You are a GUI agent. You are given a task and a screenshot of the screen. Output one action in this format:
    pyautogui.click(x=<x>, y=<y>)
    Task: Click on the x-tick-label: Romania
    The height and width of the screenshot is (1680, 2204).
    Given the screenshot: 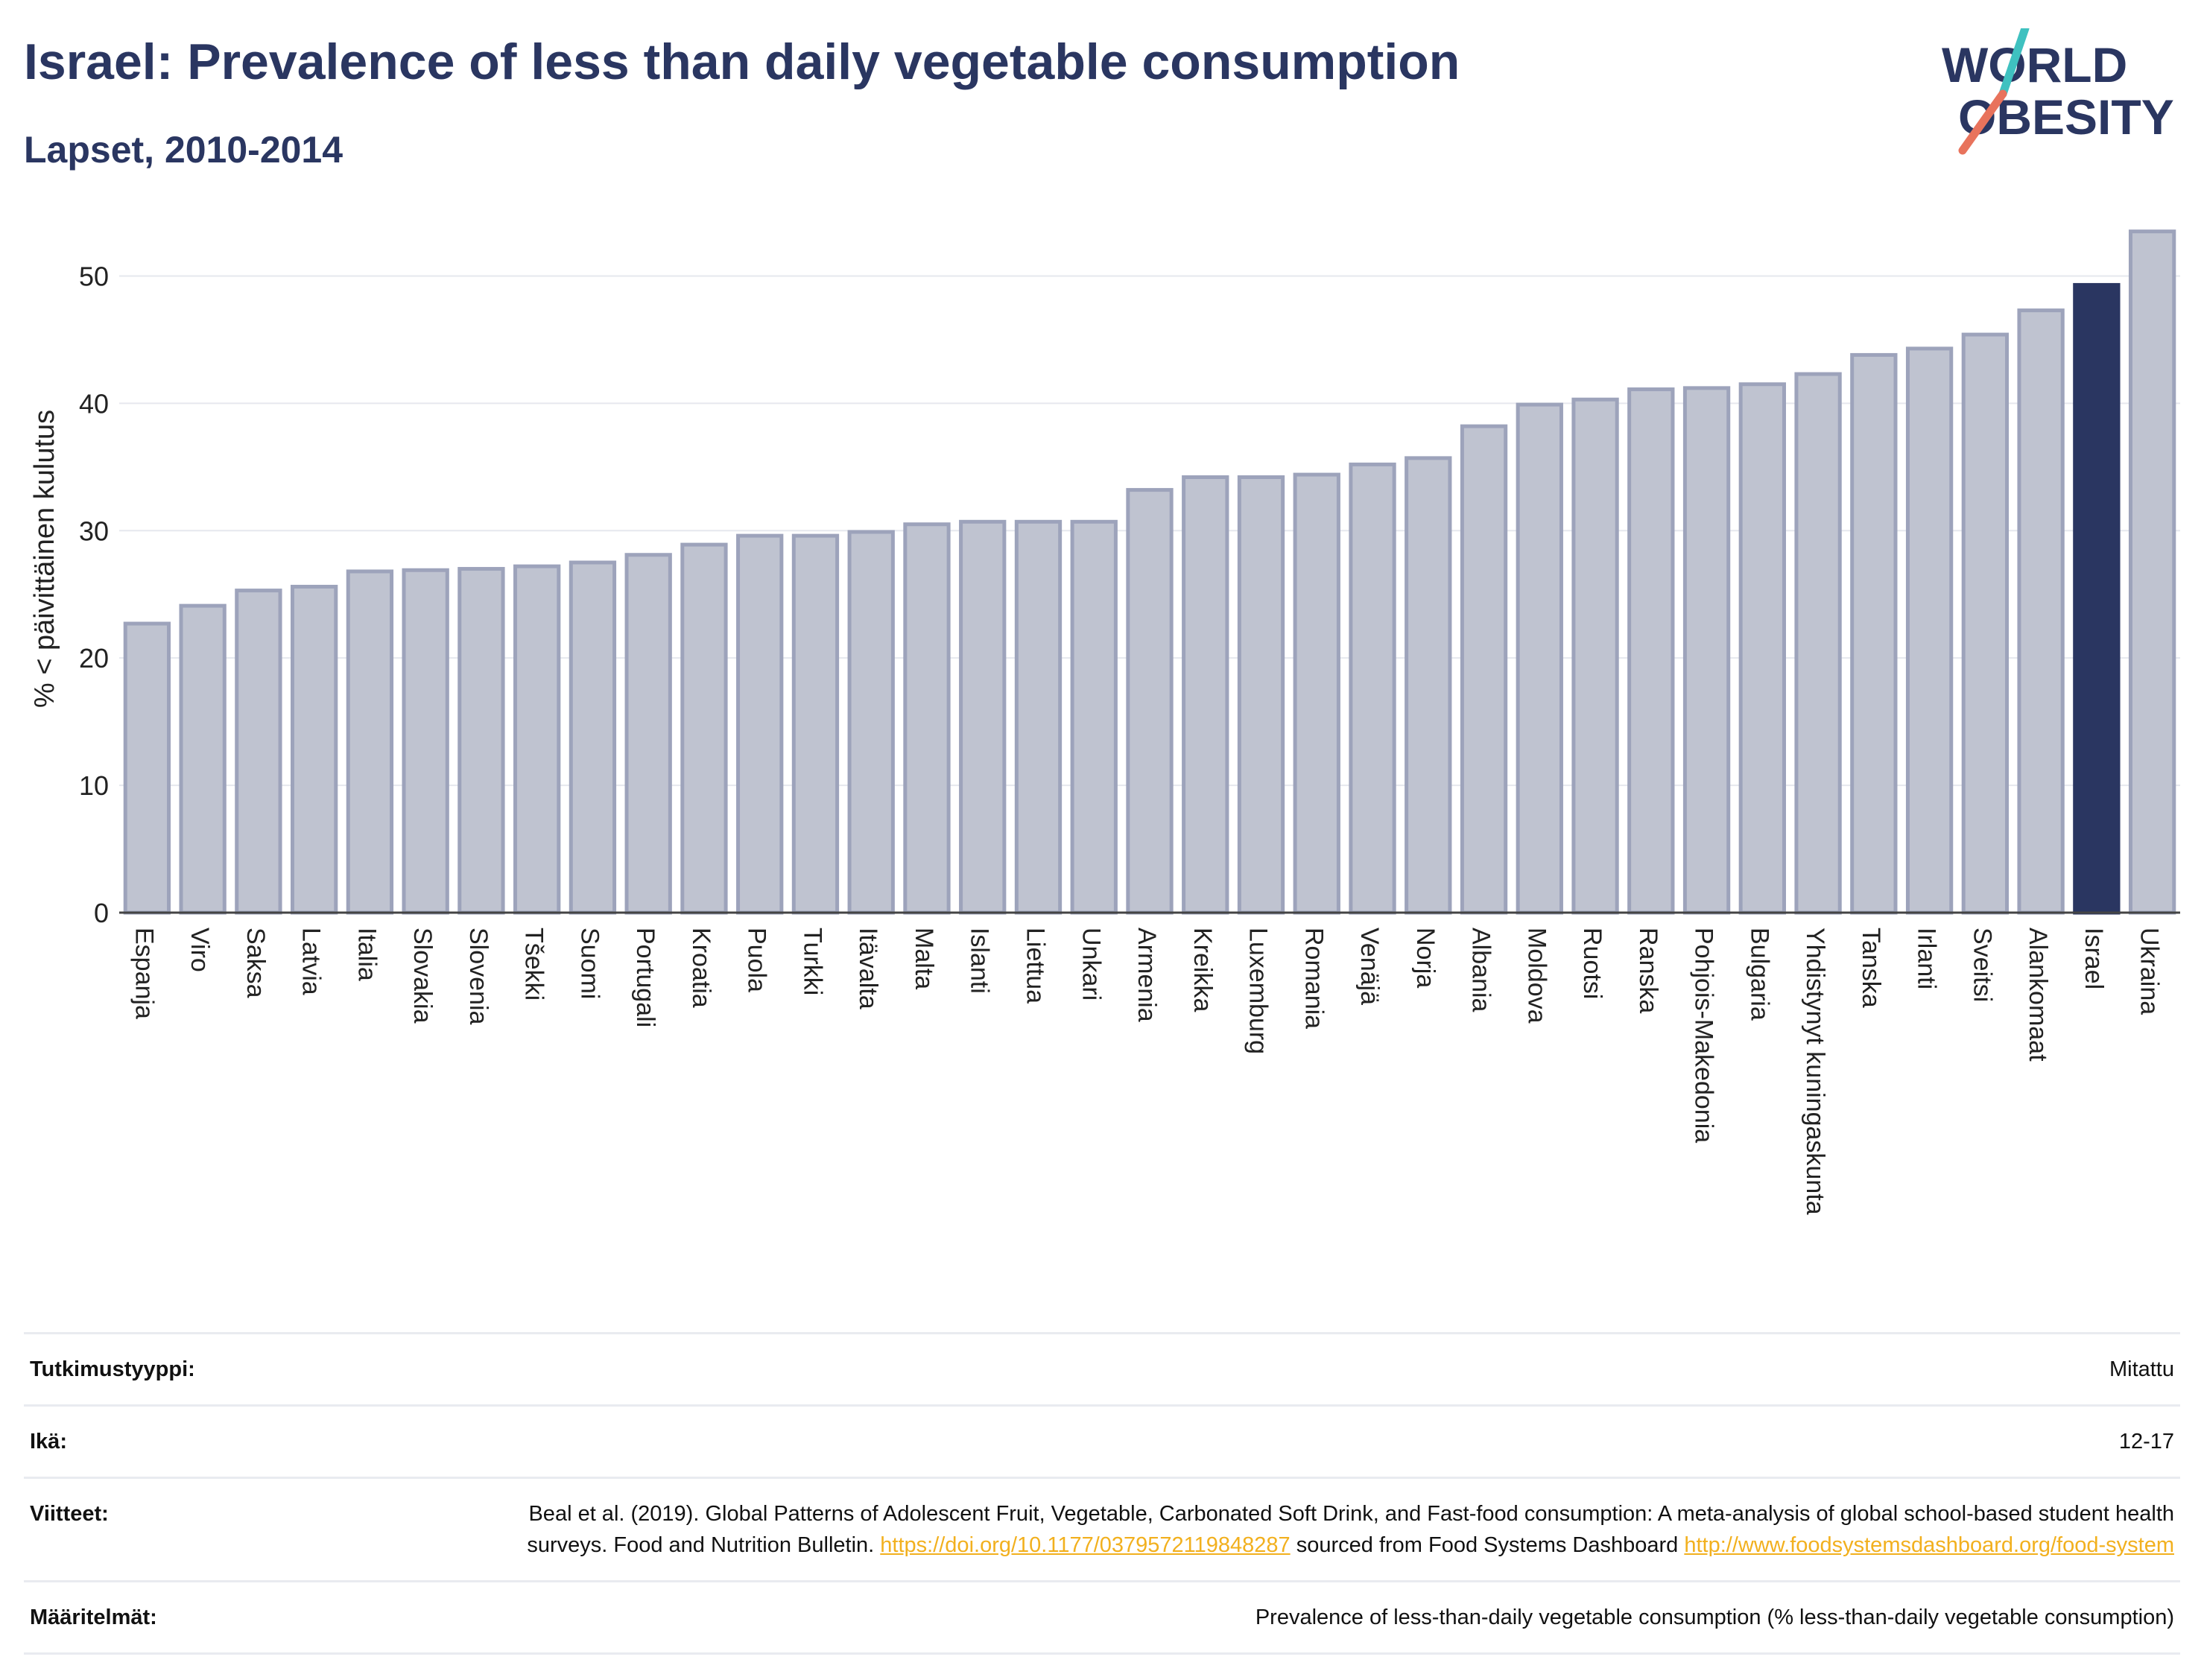 What is the action you would take?
    pyautogui.click(x=1313, y=978)
    